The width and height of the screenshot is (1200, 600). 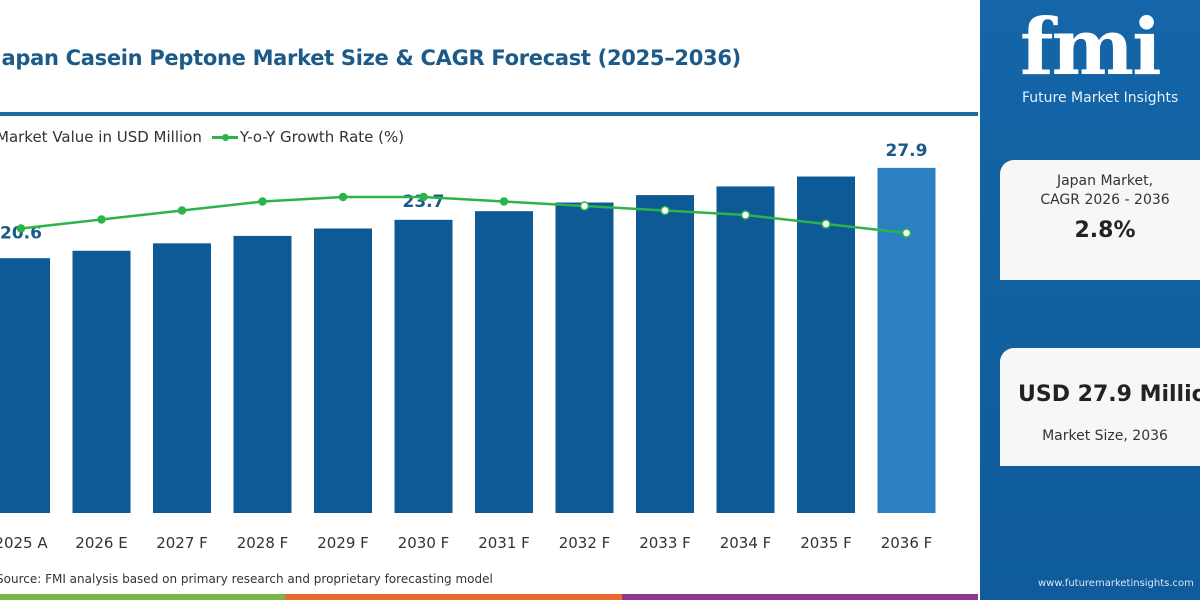 I want to click on x-tick-label: 2033 F, so click(x=665, y=543).